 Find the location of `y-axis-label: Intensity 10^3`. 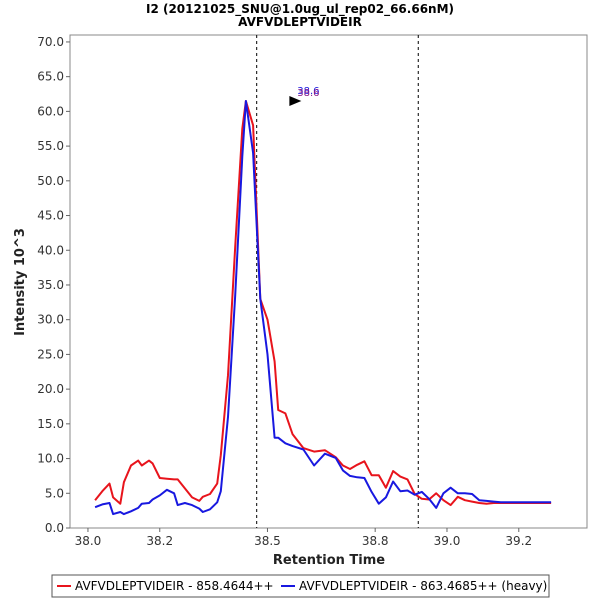

y-axis-label: Intensity 10^3 is located at coordinates (20, 282).